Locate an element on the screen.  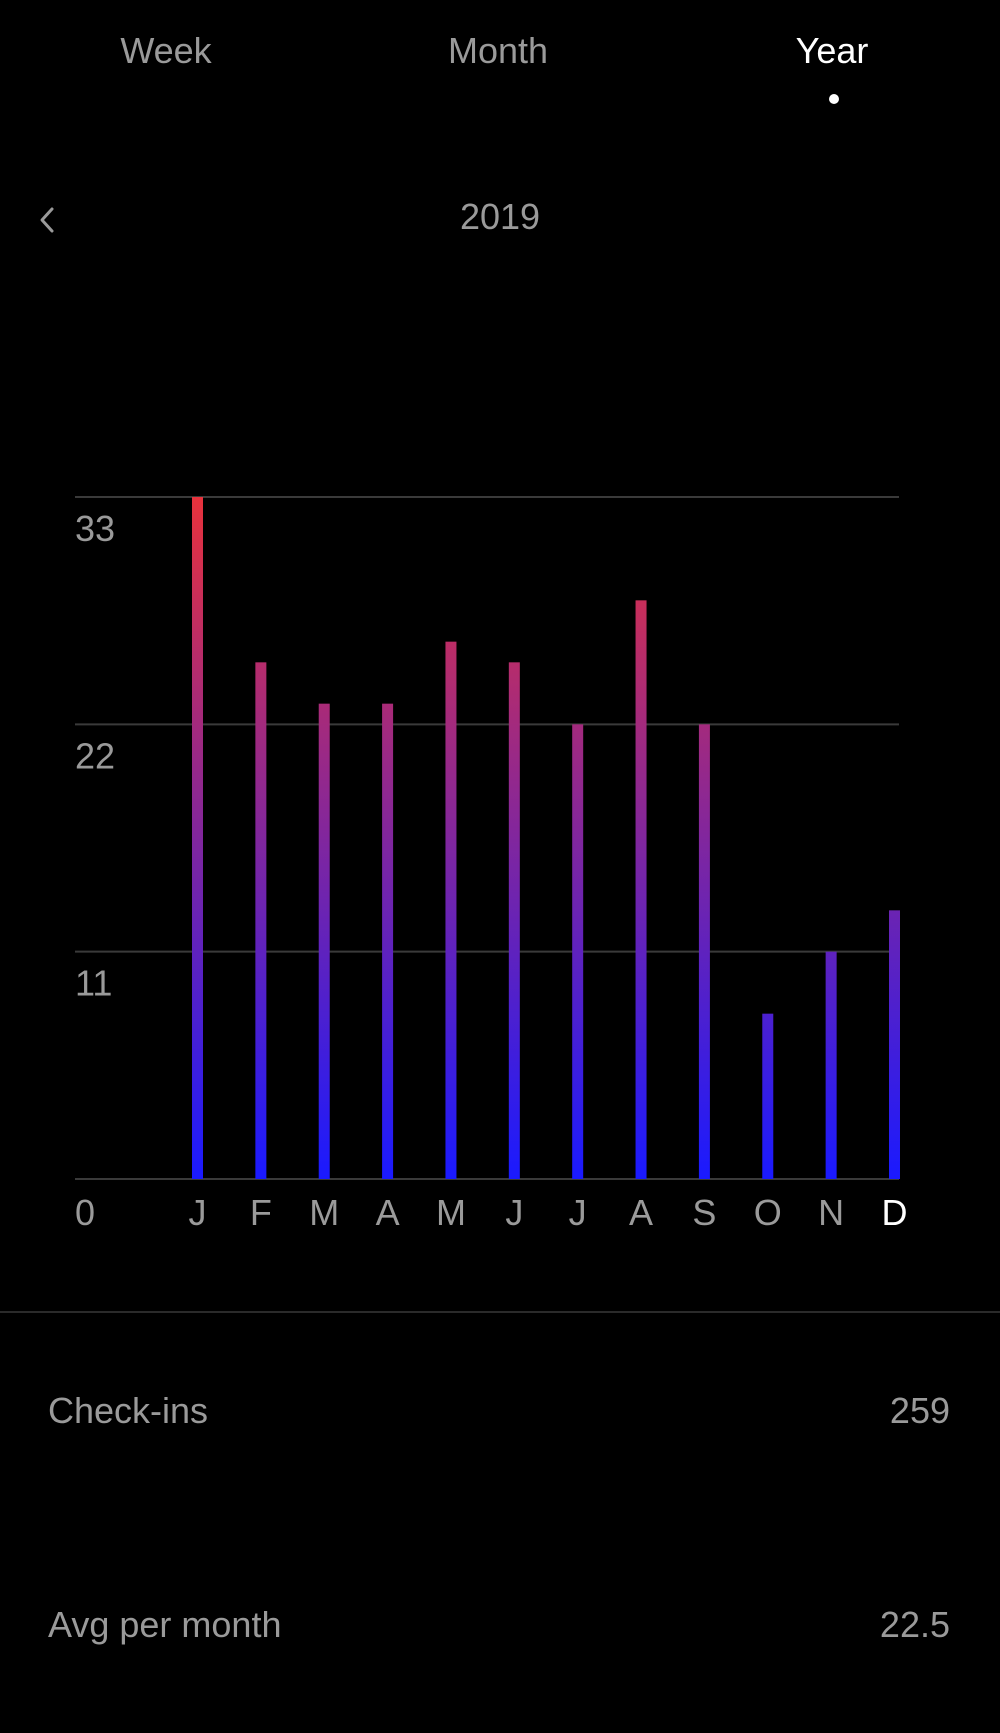
period-tabs: Week Month Year is located at coordinates (500, 65).